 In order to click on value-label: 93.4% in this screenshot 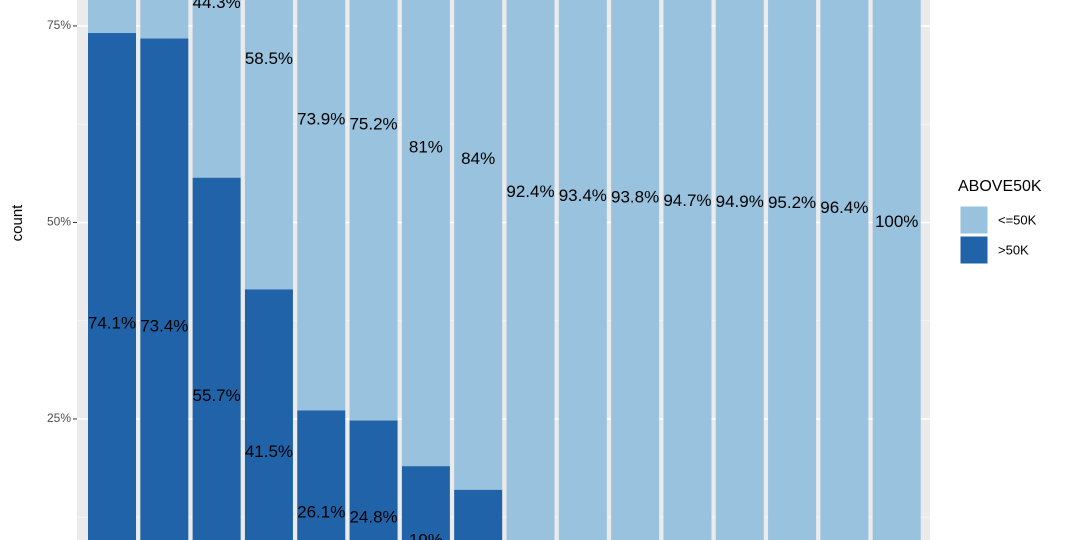, I will do `click(583, 195)`.